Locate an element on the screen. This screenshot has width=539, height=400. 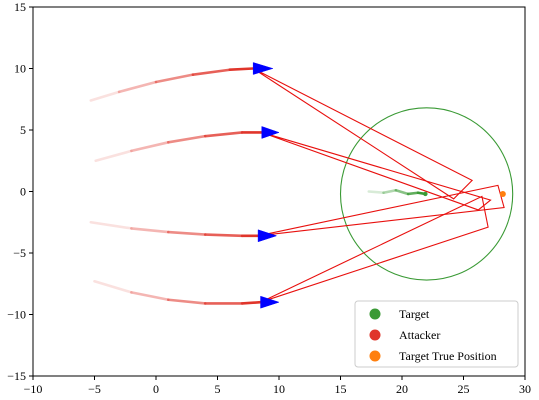
y-tick-label: 10 is located at coordinates (20, 69).